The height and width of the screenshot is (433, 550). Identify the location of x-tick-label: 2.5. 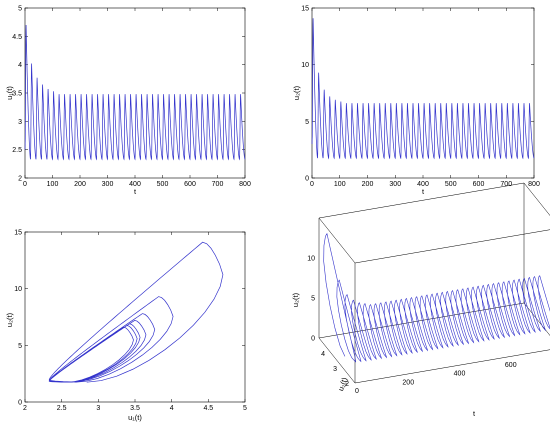
(62, 408).